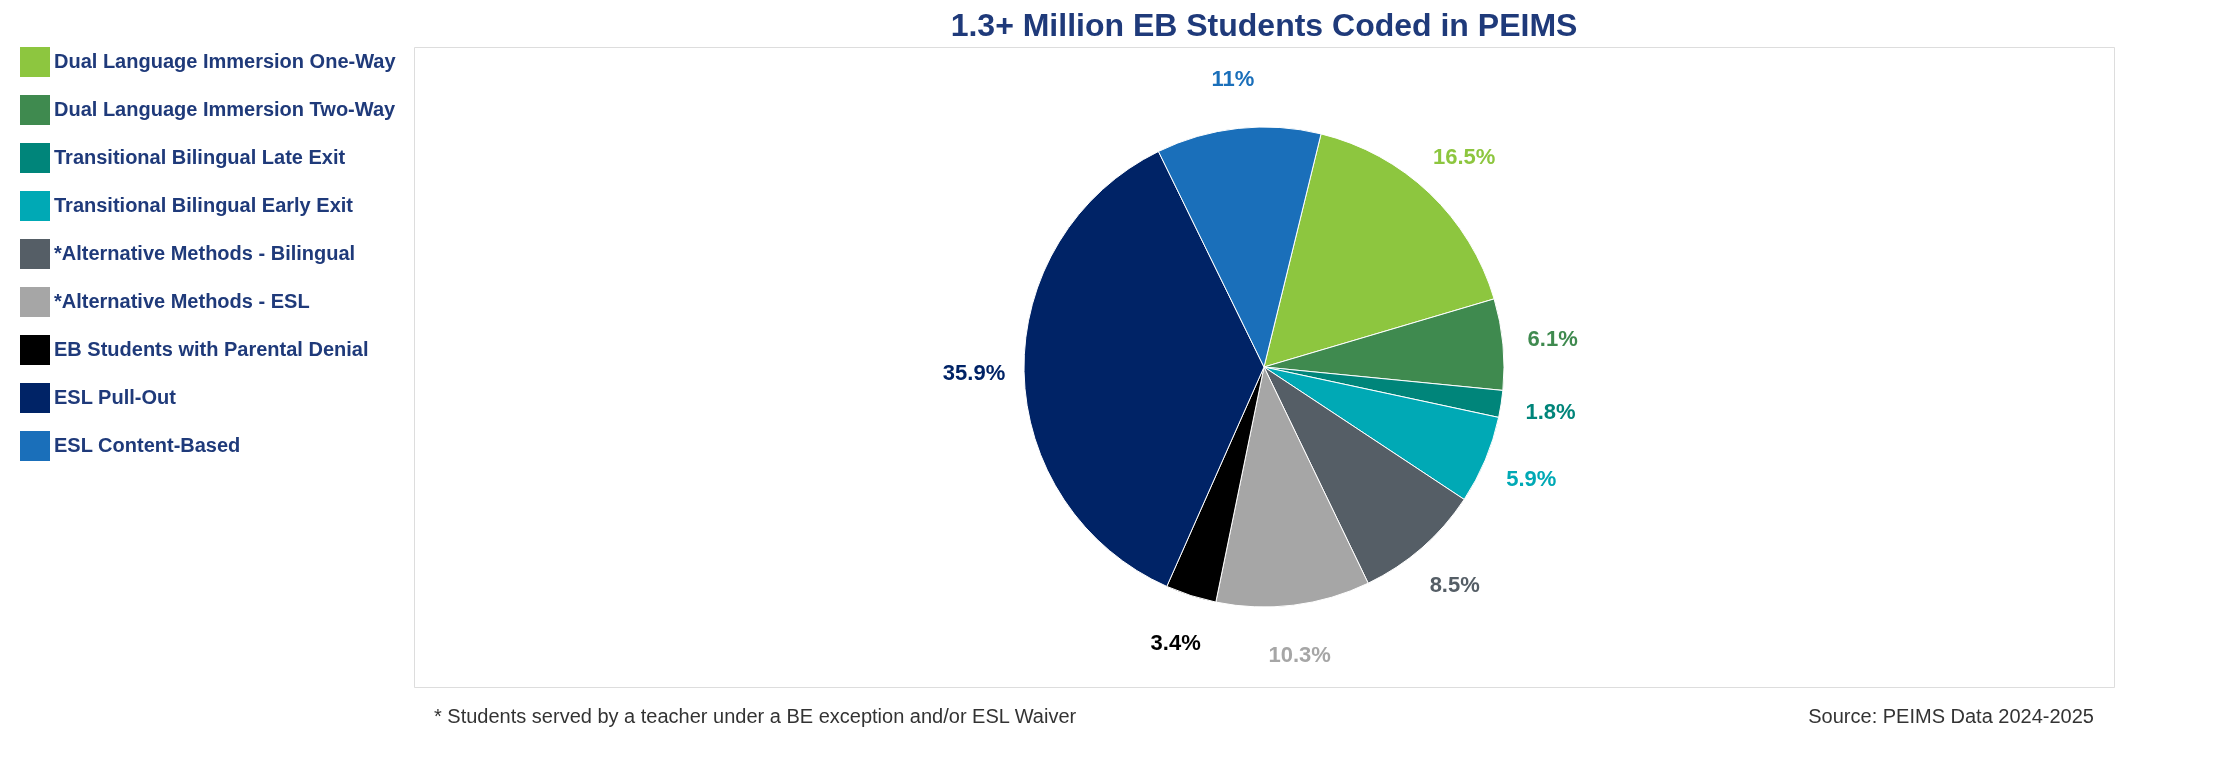  I want to click on data-label: 16.5%, so click(1464, 157).